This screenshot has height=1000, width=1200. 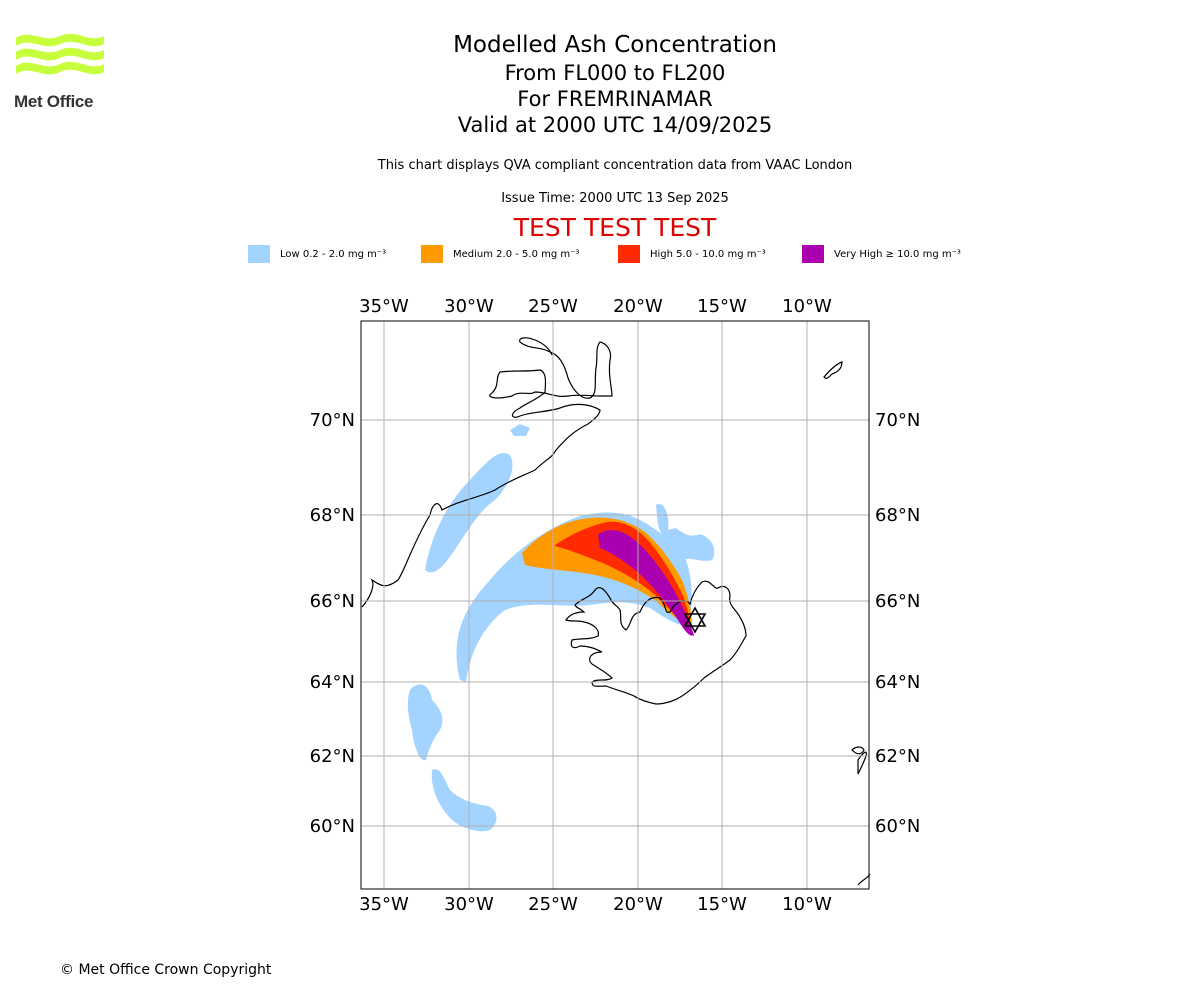 I want to click on lon-label-top: 15°W, so click(x=722, y=306).